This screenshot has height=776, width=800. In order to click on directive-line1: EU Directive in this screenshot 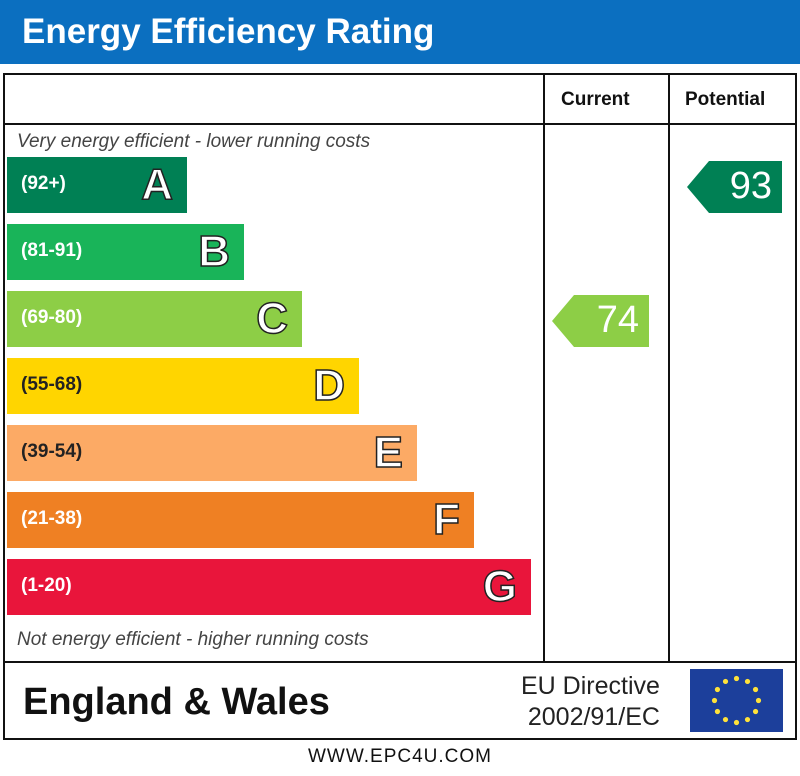, I will do `click(590, 686)`.